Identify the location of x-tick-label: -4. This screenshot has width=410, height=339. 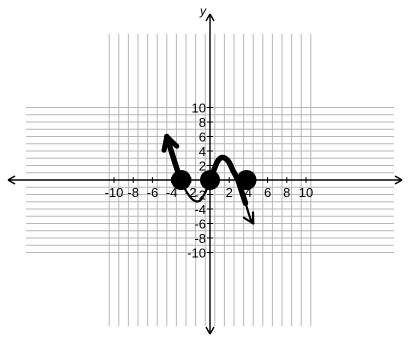
(172, 192).